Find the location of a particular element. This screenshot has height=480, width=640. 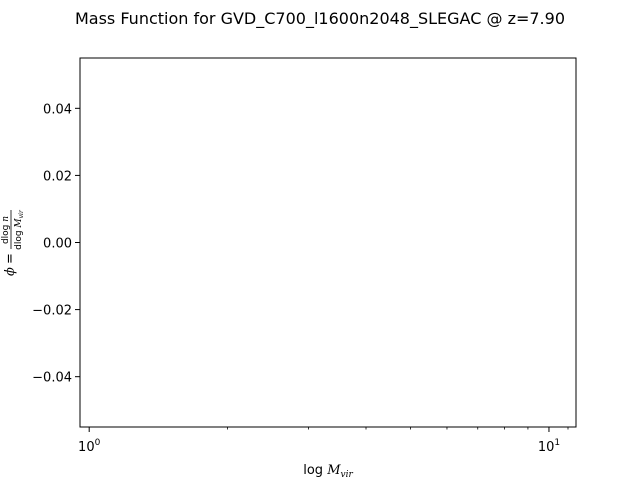

svg-text: ϕ is located at coordinates (10, 271).